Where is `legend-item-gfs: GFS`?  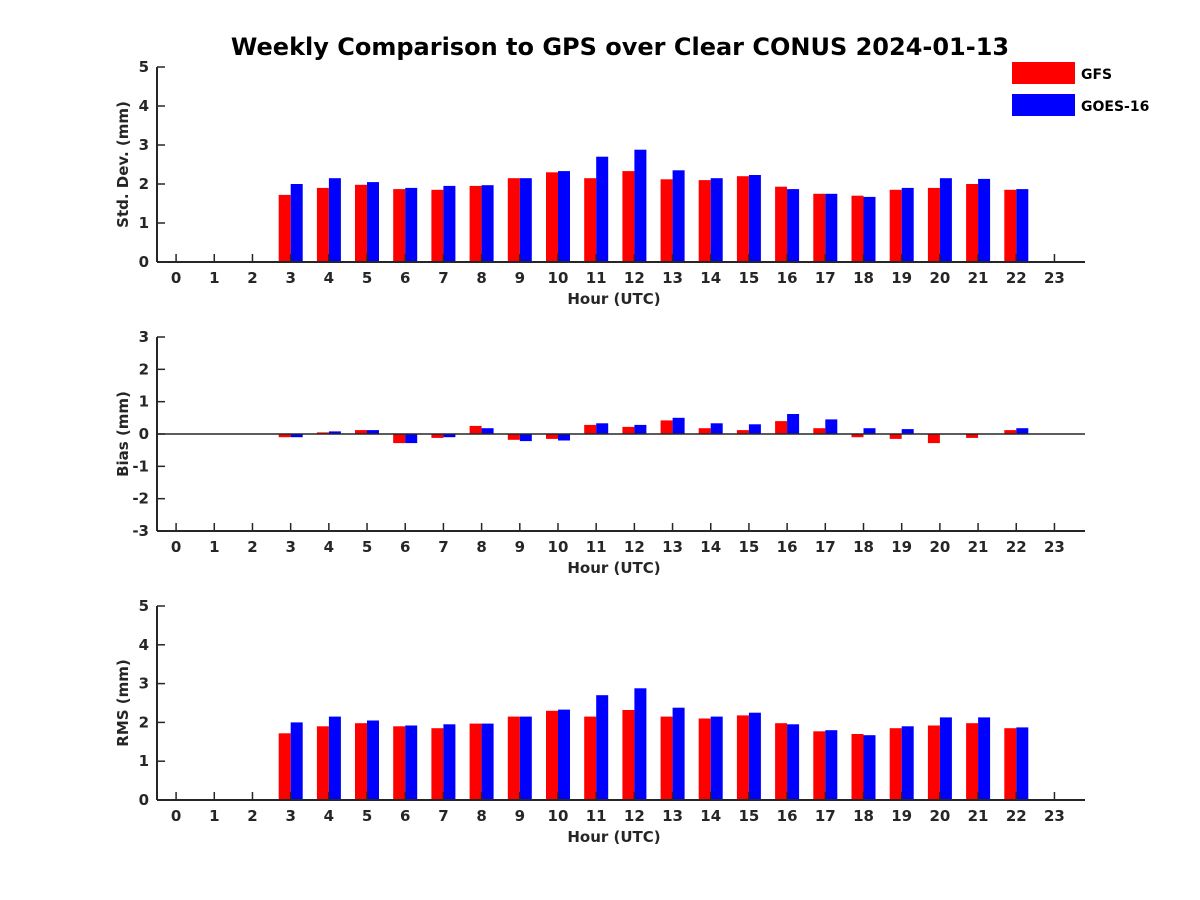 legend-item-gfs: GFS is located at coordinates (1062, 73).